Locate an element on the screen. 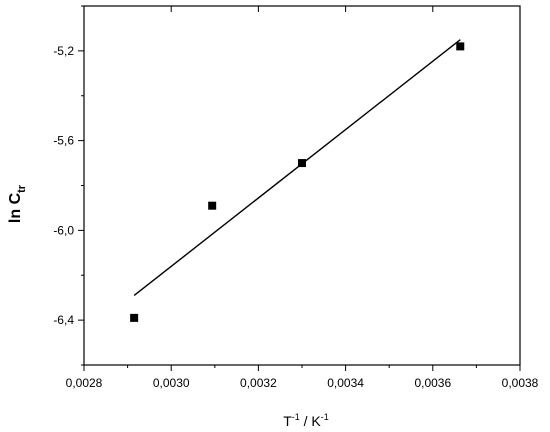 The width and height of the screenshot is (550, 432). x-tick-label: 0,0028 is located at coordinates (84, 383).